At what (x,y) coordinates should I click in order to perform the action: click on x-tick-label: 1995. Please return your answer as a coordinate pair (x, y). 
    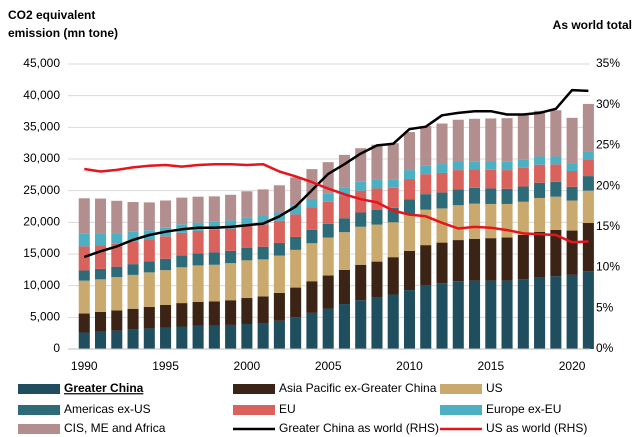
    Looking at the image, I should click on (165, 366).